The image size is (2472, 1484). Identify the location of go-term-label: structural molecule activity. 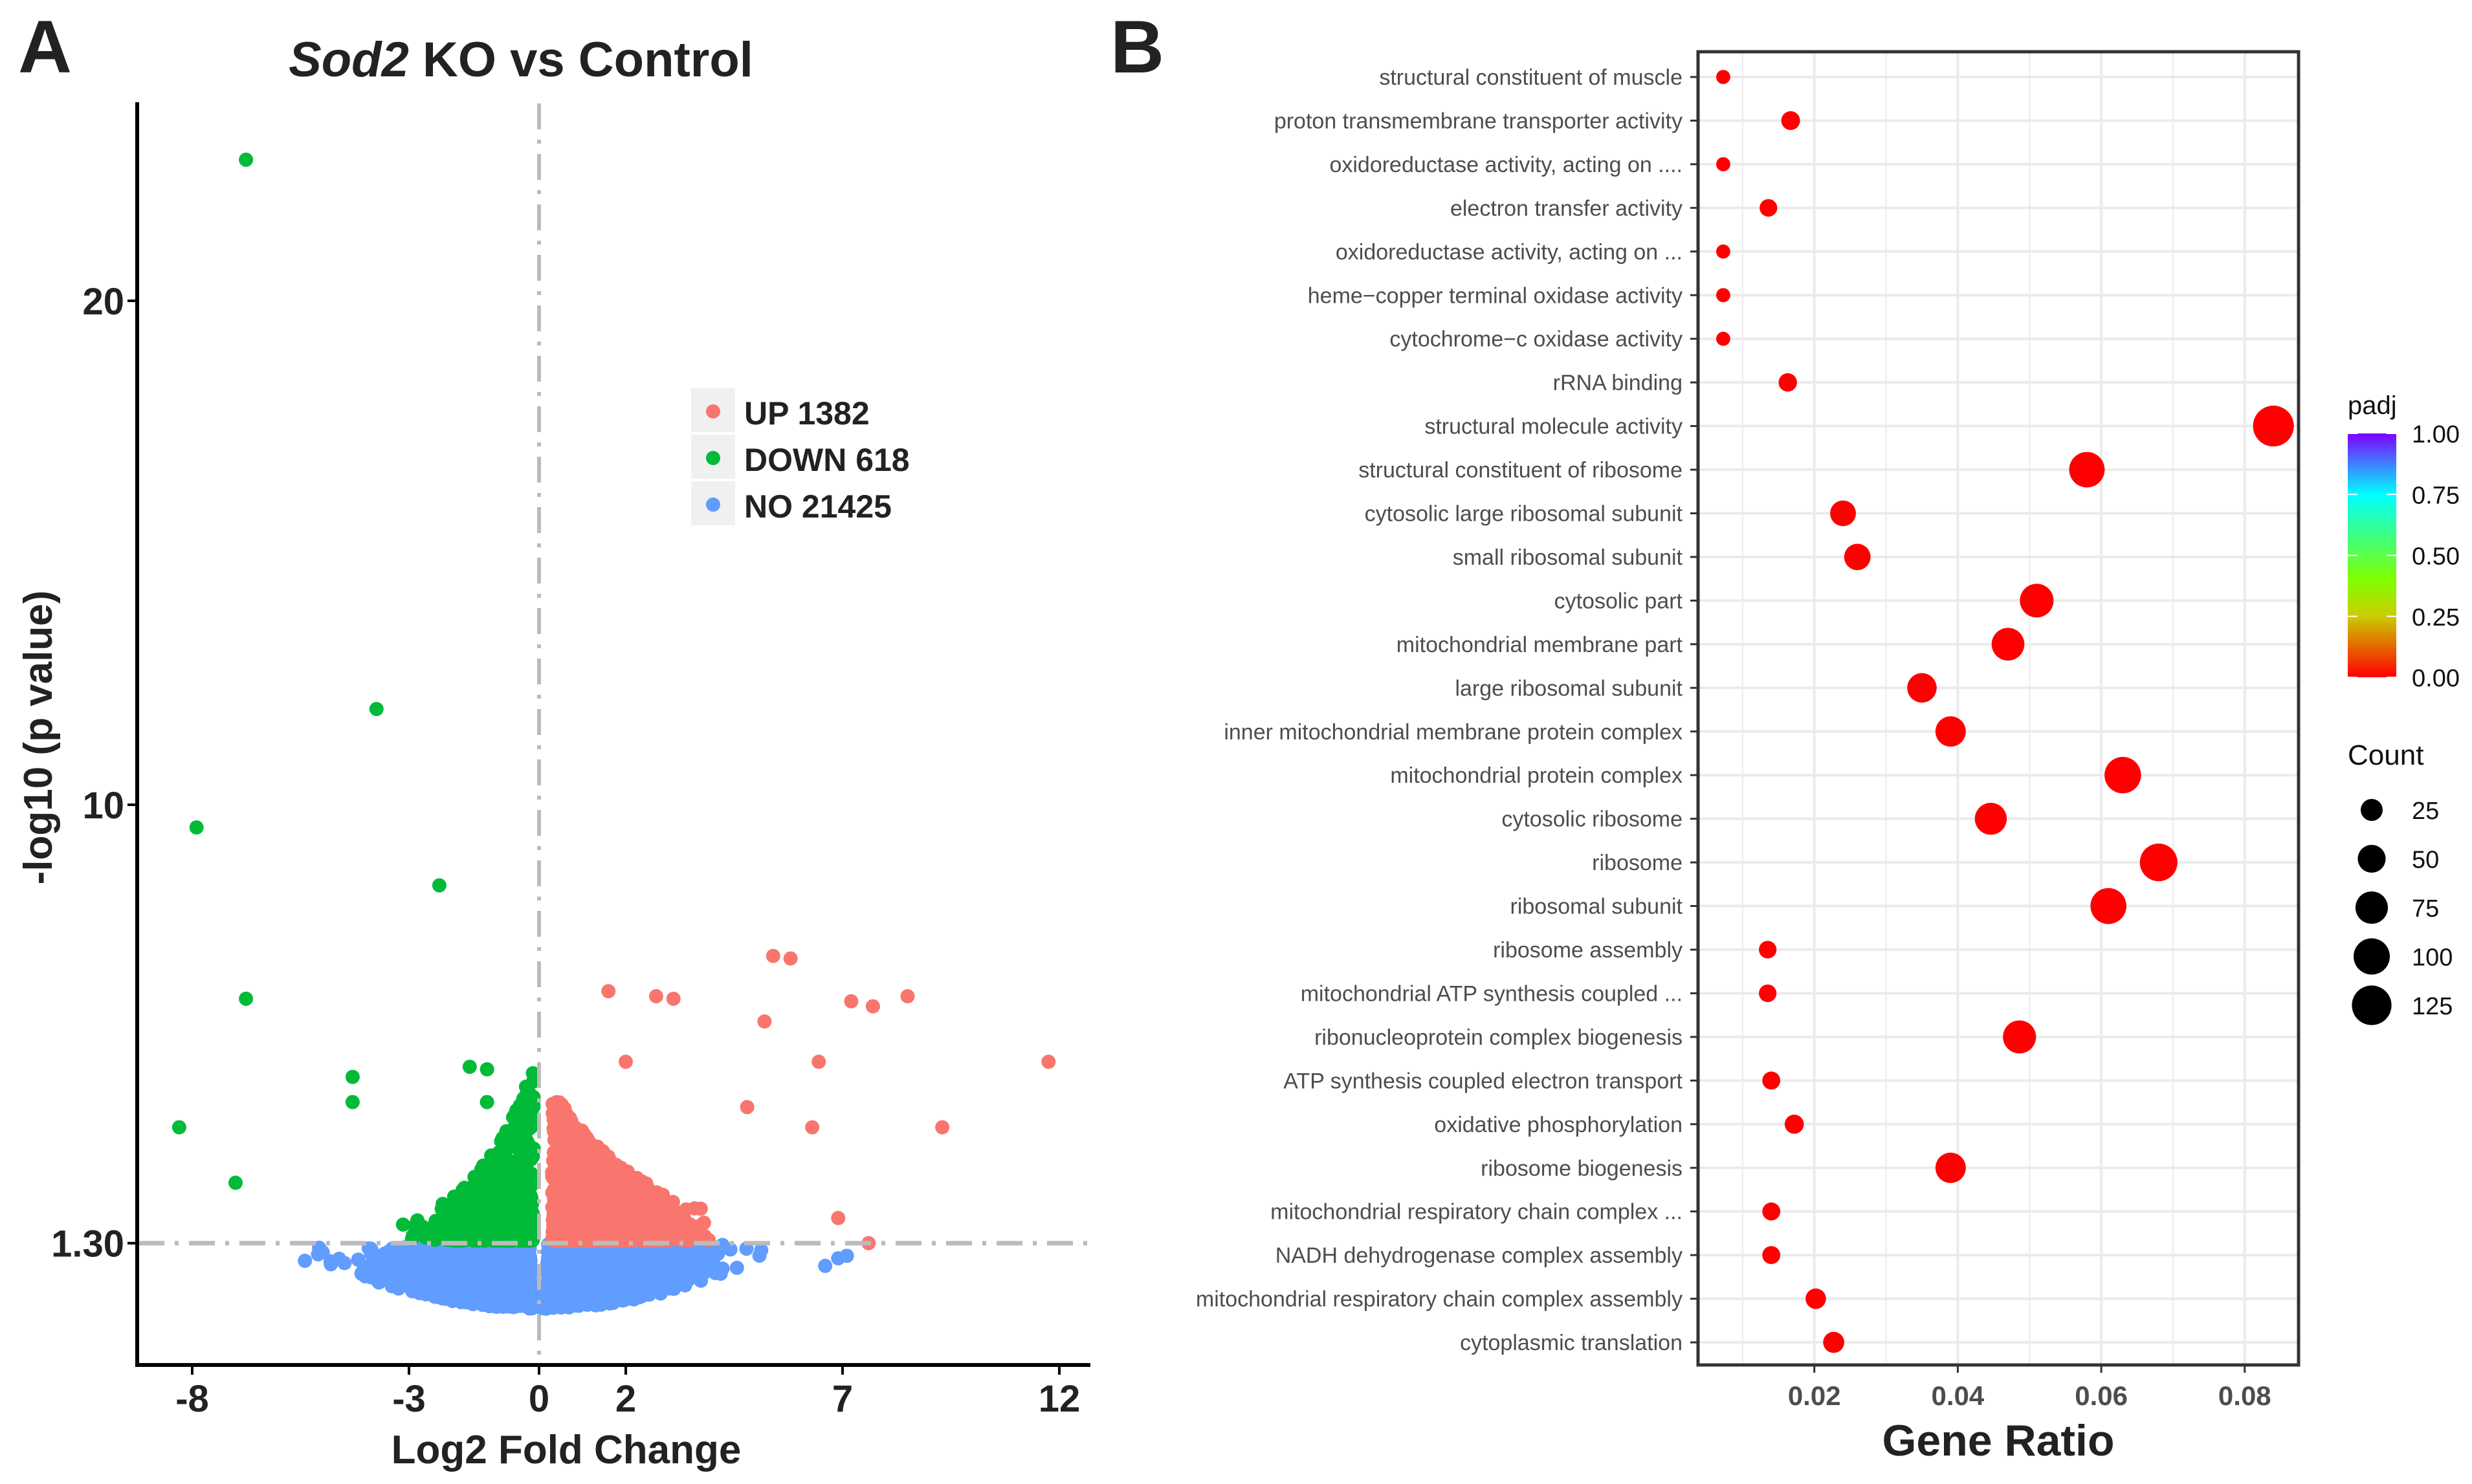
(1553, 427).